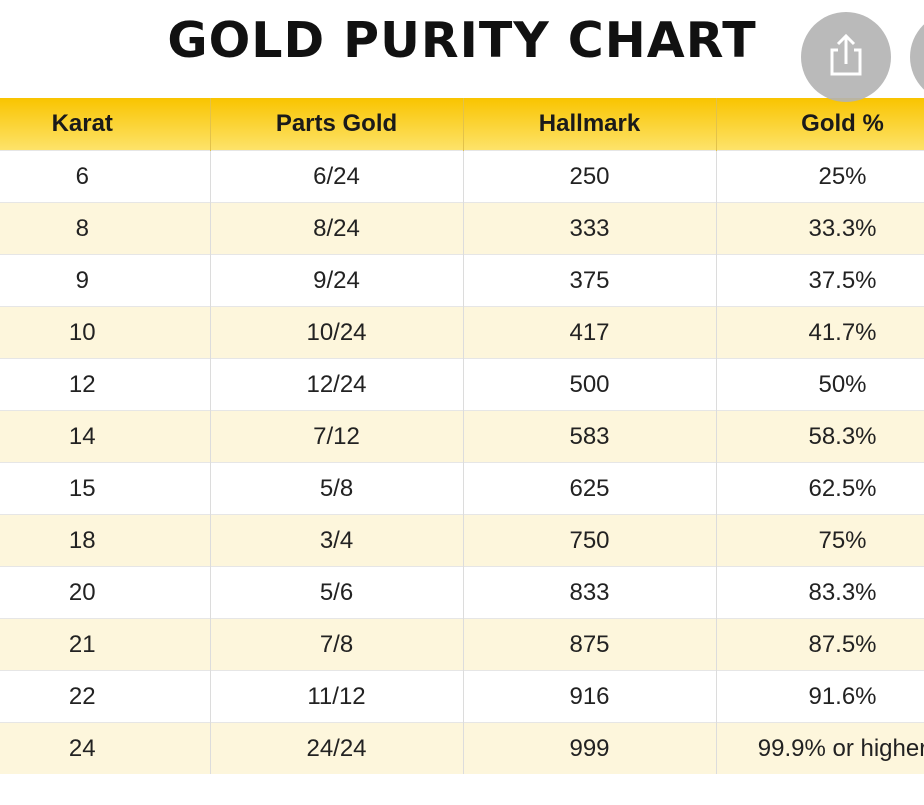 This screenshot has height=805, width=924. Describe the element at coordinates (820, 488) in the screenshot. I see `table-cell: 62.5%` at that location.